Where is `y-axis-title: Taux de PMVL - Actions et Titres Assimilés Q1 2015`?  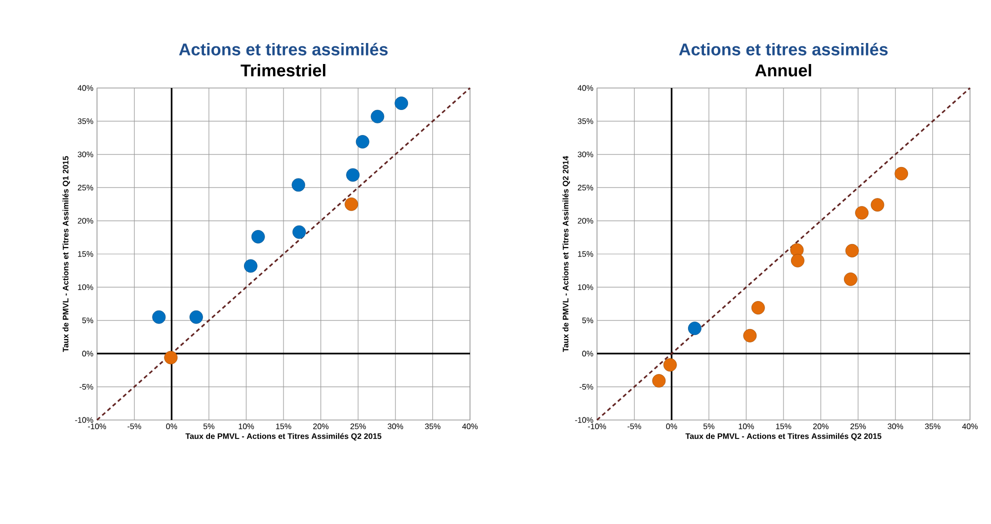 y-axis-title: Taux de PMVL - Actions et Titres Assimilés Q1 2015 is located at coordinates (66, 254).